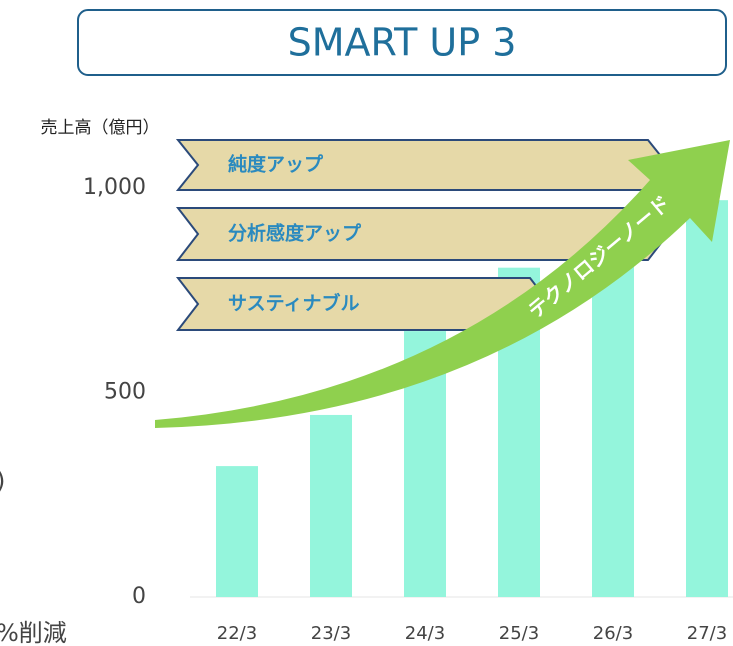  I want to click on chart-title: SMART UP 3, so click(402, 43).